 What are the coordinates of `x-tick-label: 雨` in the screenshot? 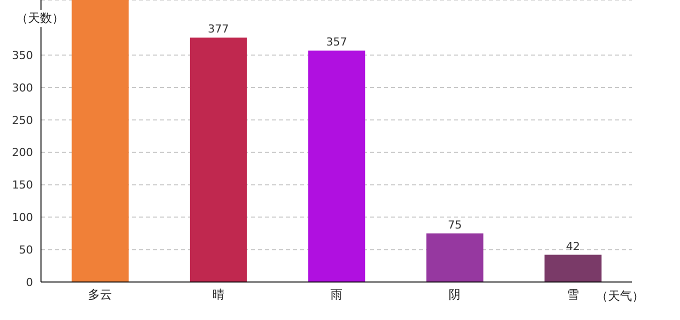 It's located at (336, 295).